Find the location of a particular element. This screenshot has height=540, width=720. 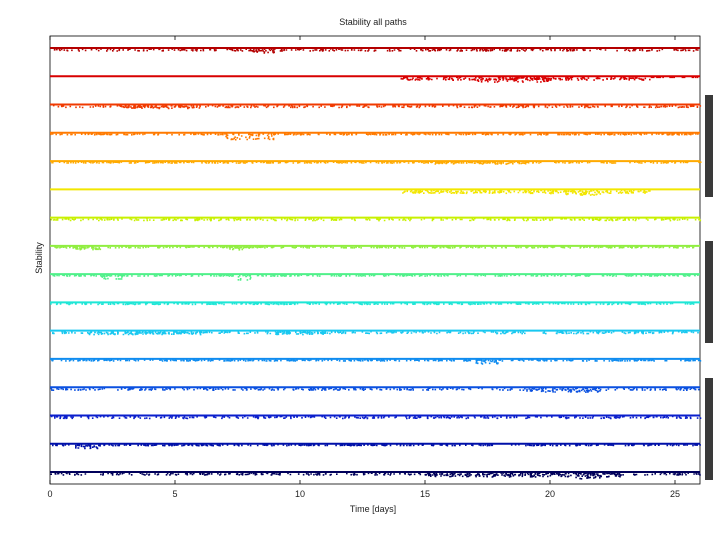

x-tick-label: 15 is located at coordinates (425, 494).